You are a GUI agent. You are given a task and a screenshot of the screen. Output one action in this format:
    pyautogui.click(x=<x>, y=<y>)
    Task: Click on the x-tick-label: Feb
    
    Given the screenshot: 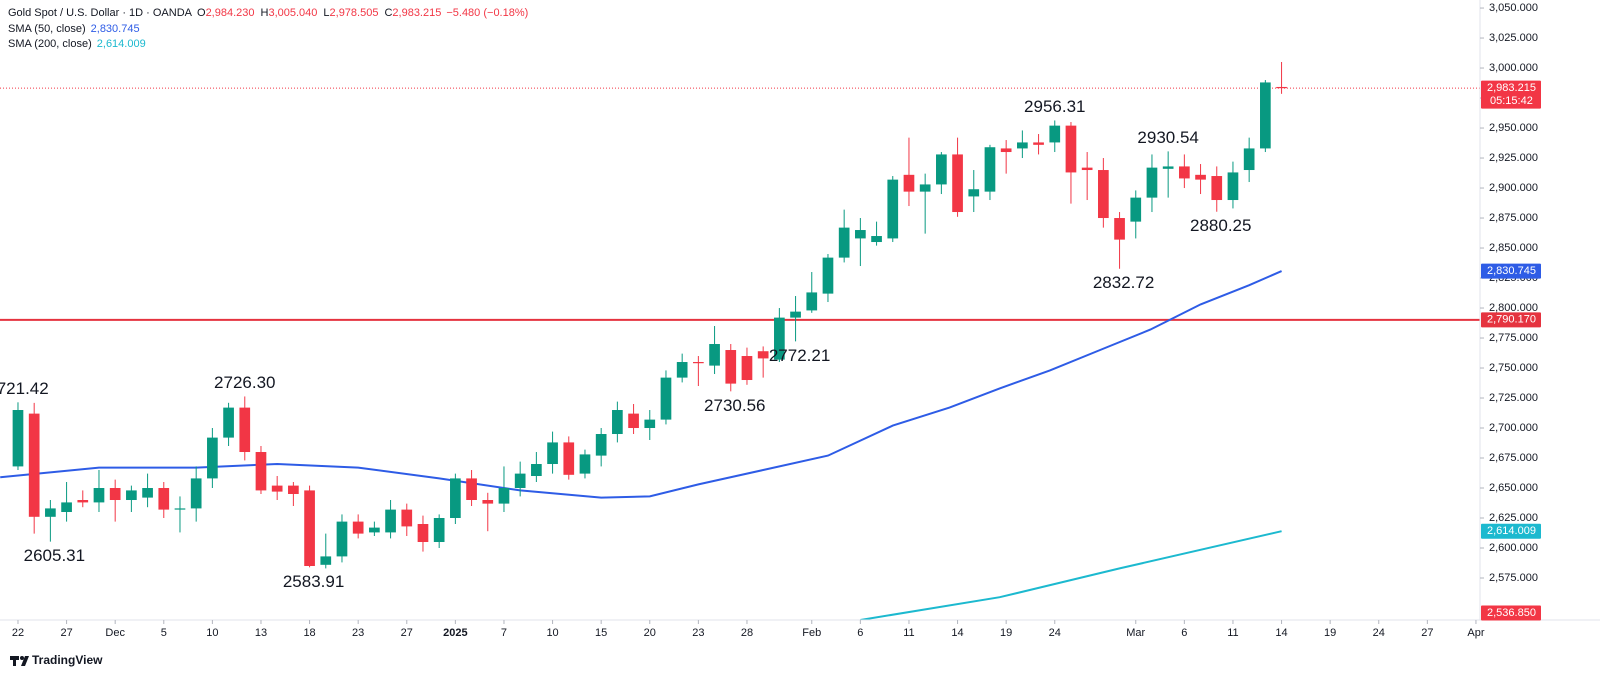 What is the action you would take?
    pyautogui.click(x=811, y=633)
    